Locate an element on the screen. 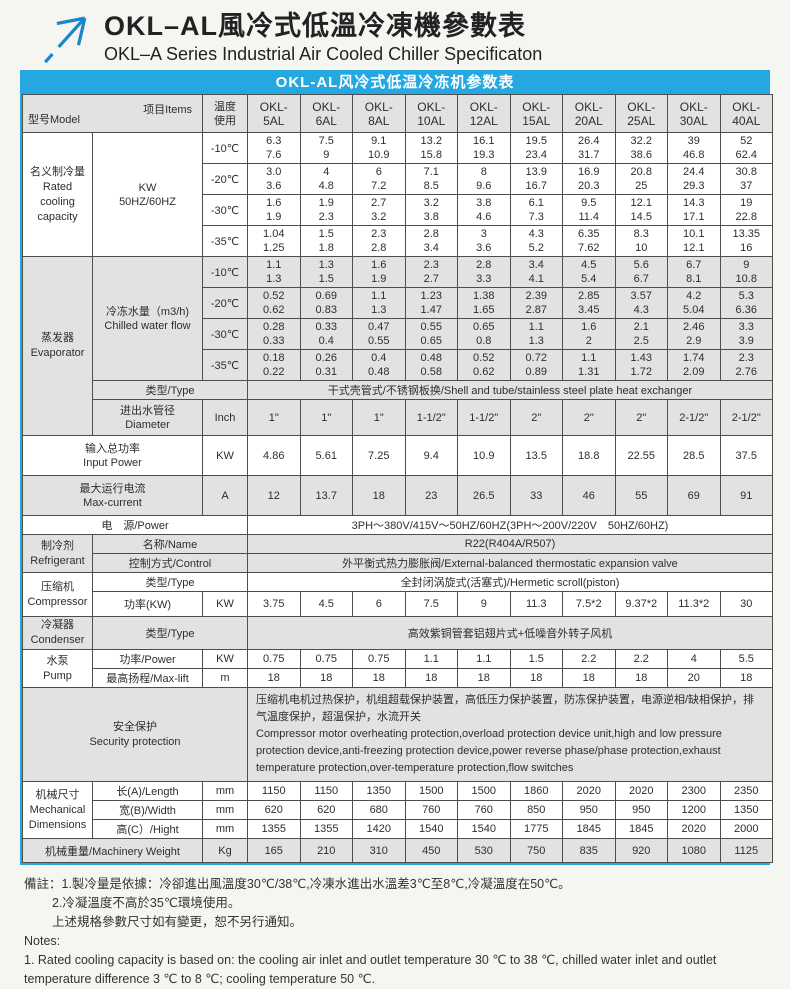  value-cell-dual: 3.0 3.6 is located at coordinates (274, 179).